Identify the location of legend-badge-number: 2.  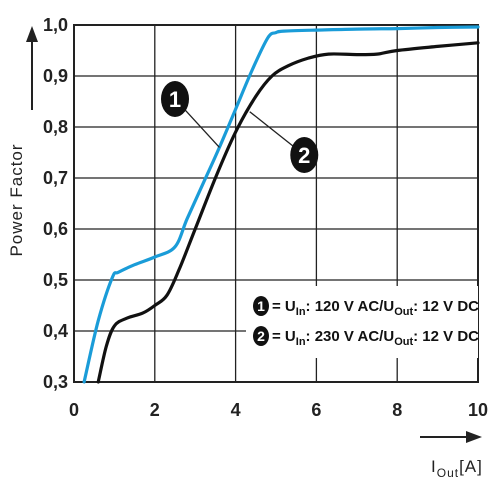
(261, 336).